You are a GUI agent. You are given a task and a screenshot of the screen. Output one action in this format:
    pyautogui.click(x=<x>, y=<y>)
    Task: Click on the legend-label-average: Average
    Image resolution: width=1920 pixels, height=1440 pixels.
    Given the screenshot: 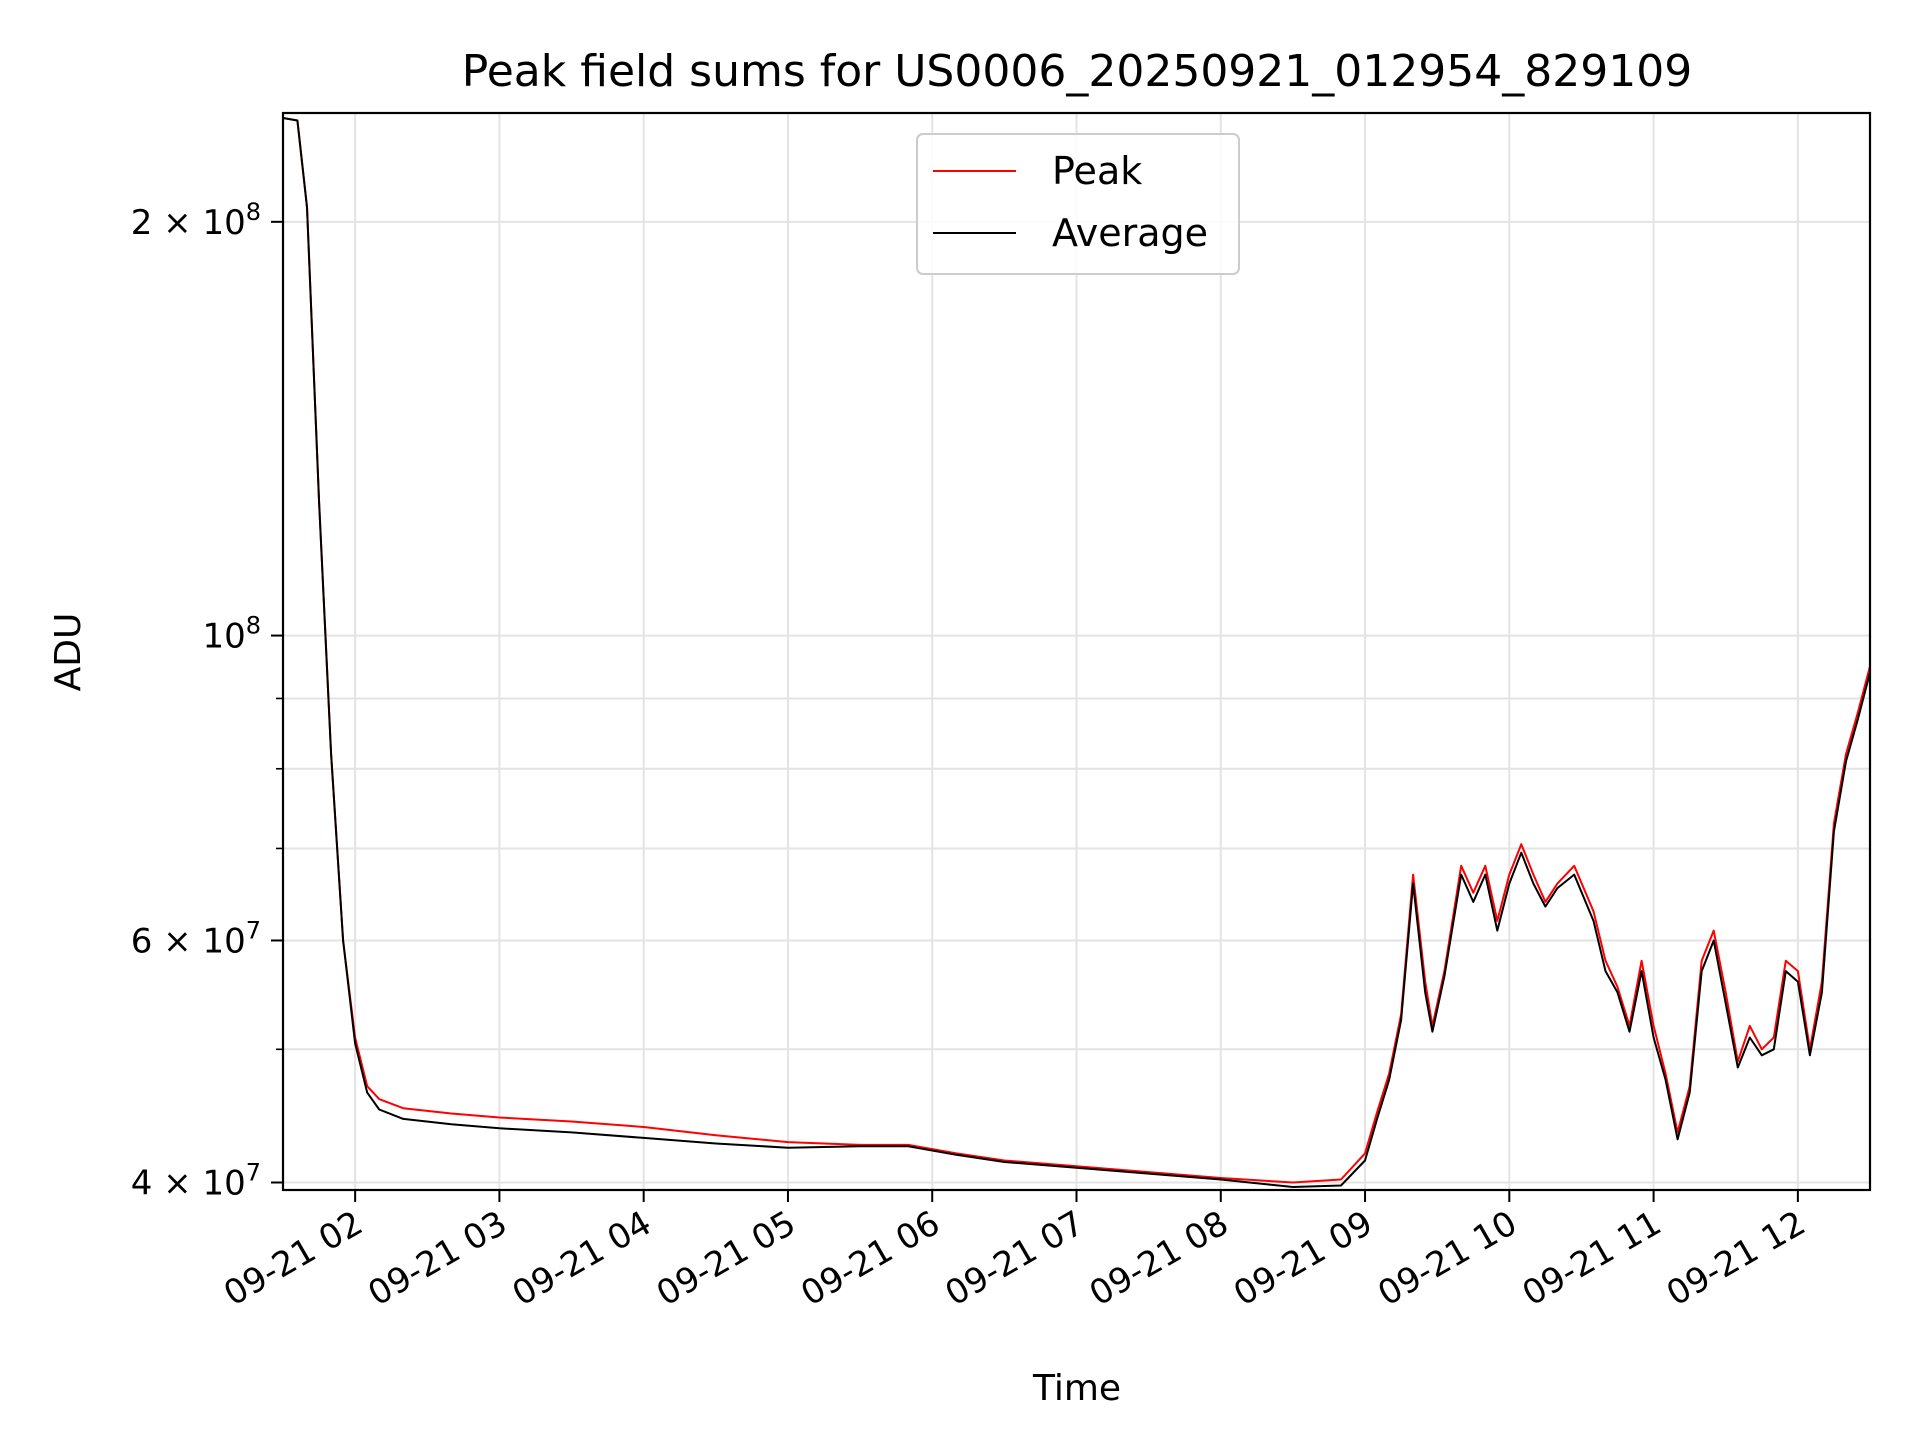 What is the action you would take?
    pyautogui.click(x=1130, y=233)
    